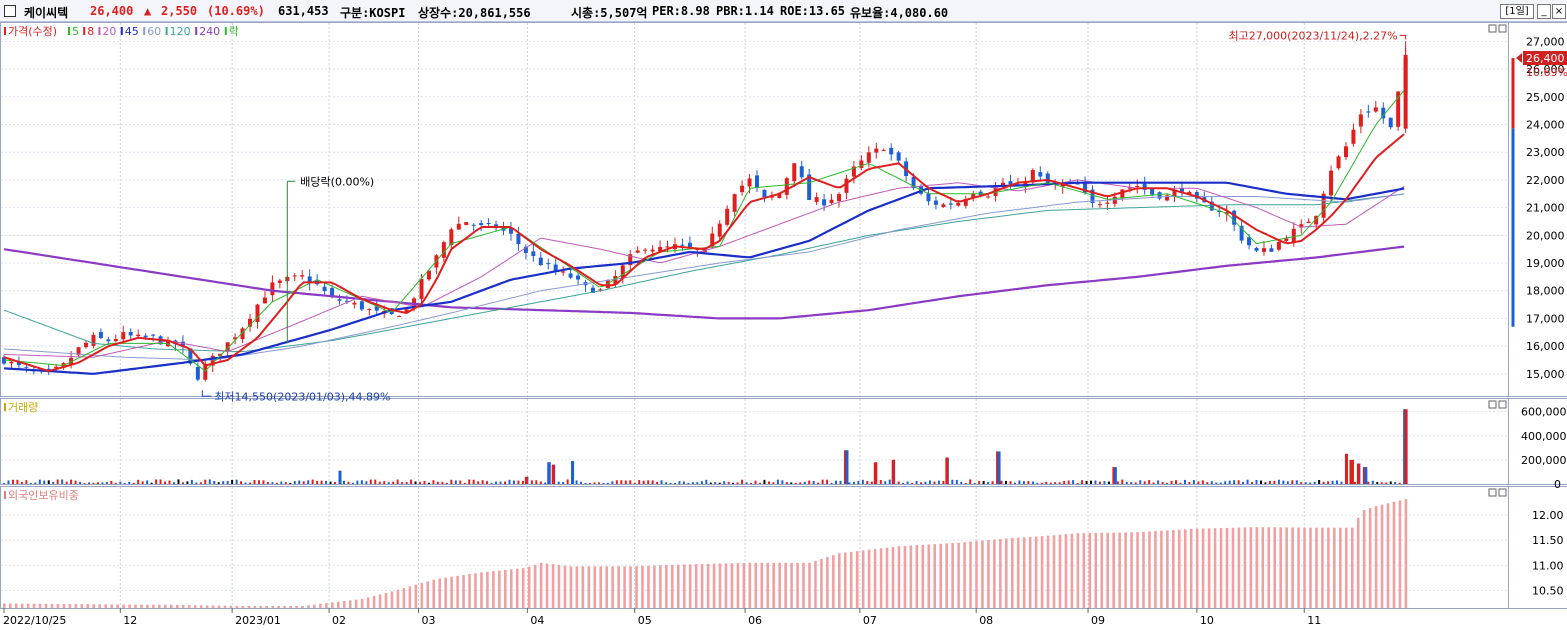  What do you see at coordinates (1517, 11) in the screenshot?
I see `period-button: [1일]` at bounding box center [1517, 11].